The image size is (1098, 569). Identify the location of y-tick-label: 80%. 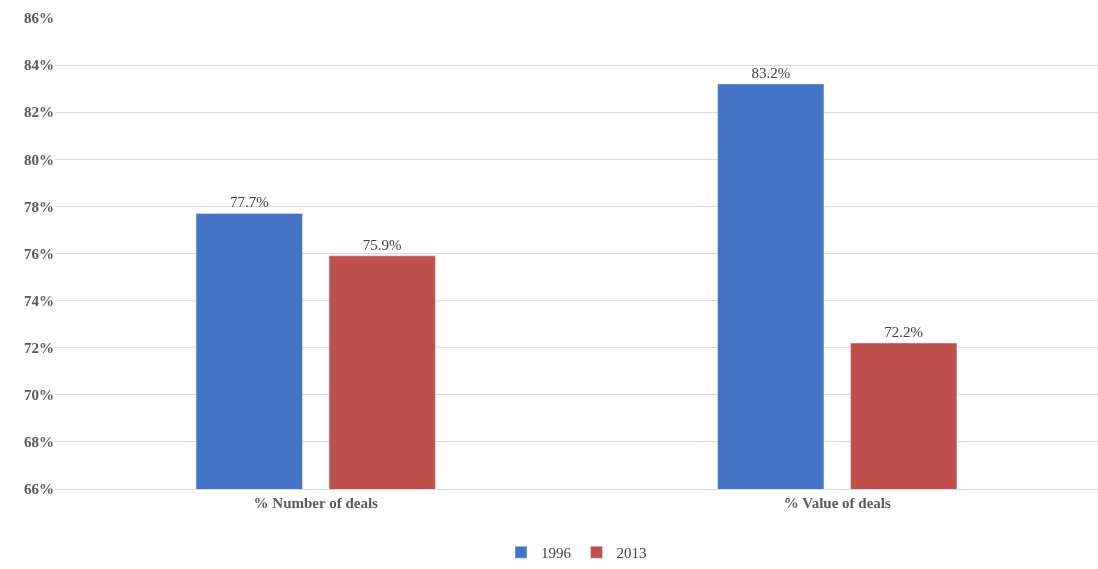
(39, 159).